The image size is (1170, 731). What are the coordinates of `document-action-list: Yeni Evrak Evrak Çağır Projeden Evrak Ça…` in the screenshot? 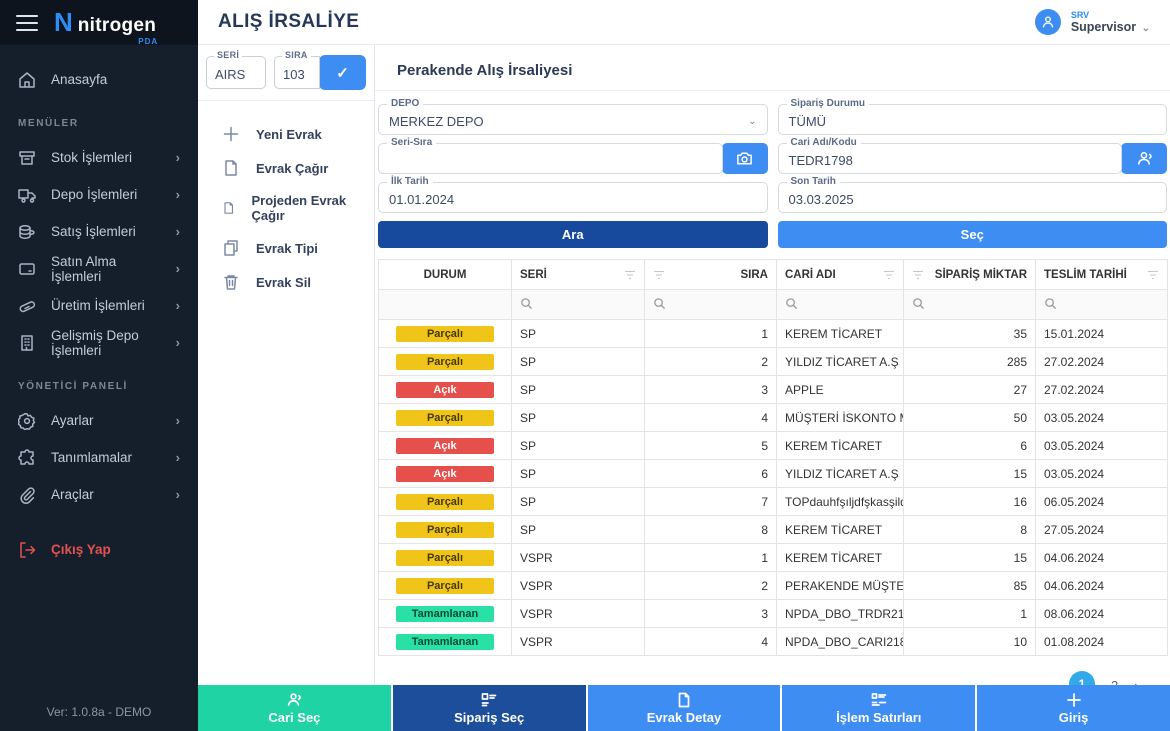 It's located at (286, 208).